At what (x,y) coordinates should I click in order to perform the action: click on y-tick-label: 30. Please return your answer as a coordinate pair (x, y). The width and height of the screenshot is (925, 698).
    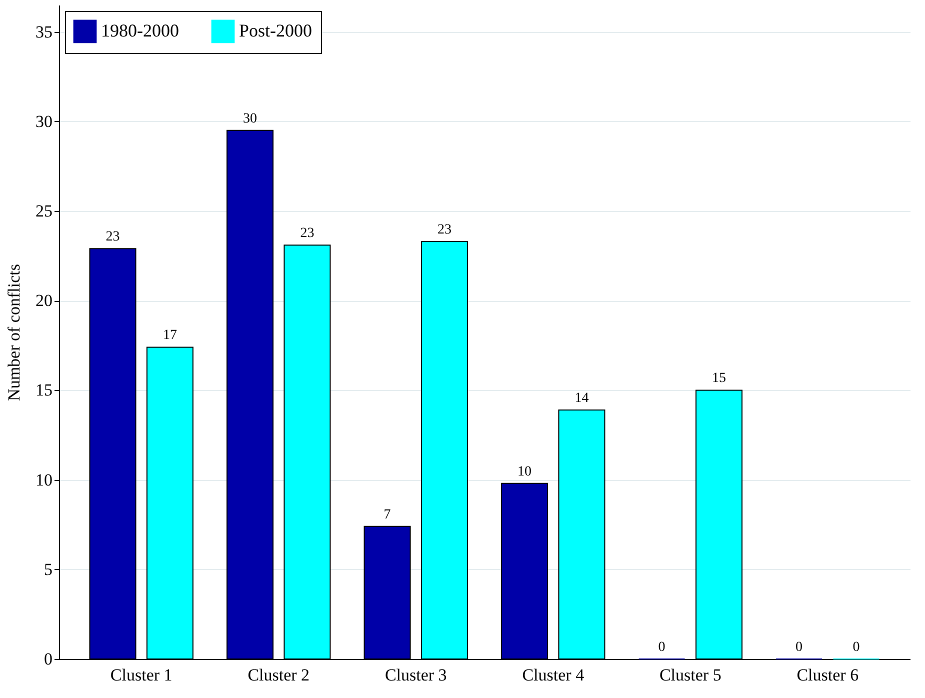
    Looking at the image, I should click on (44, 121).